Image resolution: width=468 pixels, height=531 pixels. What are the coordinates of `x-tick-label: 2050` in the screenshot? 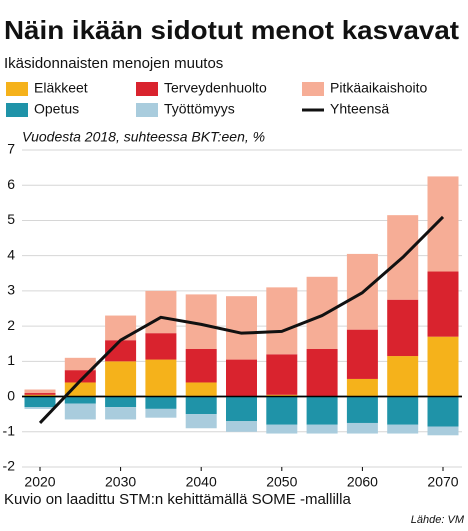 It's located at (281, 482).